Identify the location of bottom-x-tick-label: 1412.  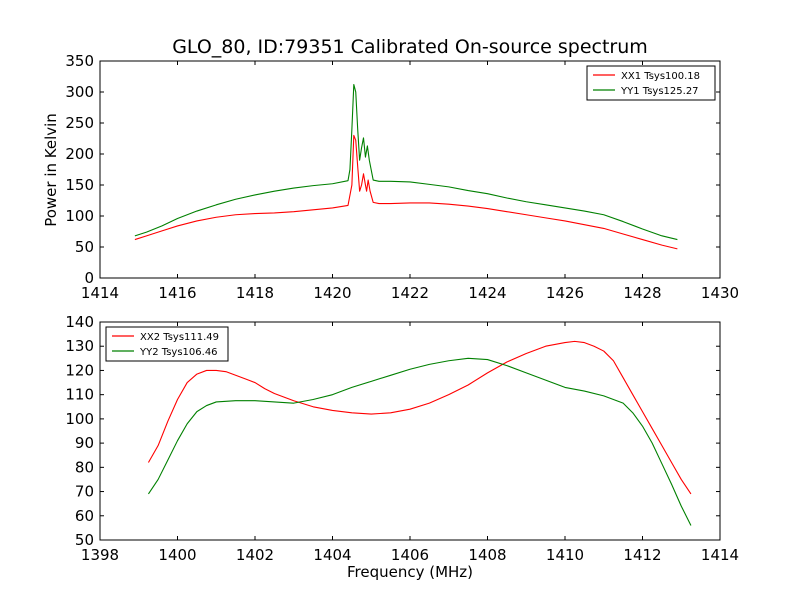
(642, 555).